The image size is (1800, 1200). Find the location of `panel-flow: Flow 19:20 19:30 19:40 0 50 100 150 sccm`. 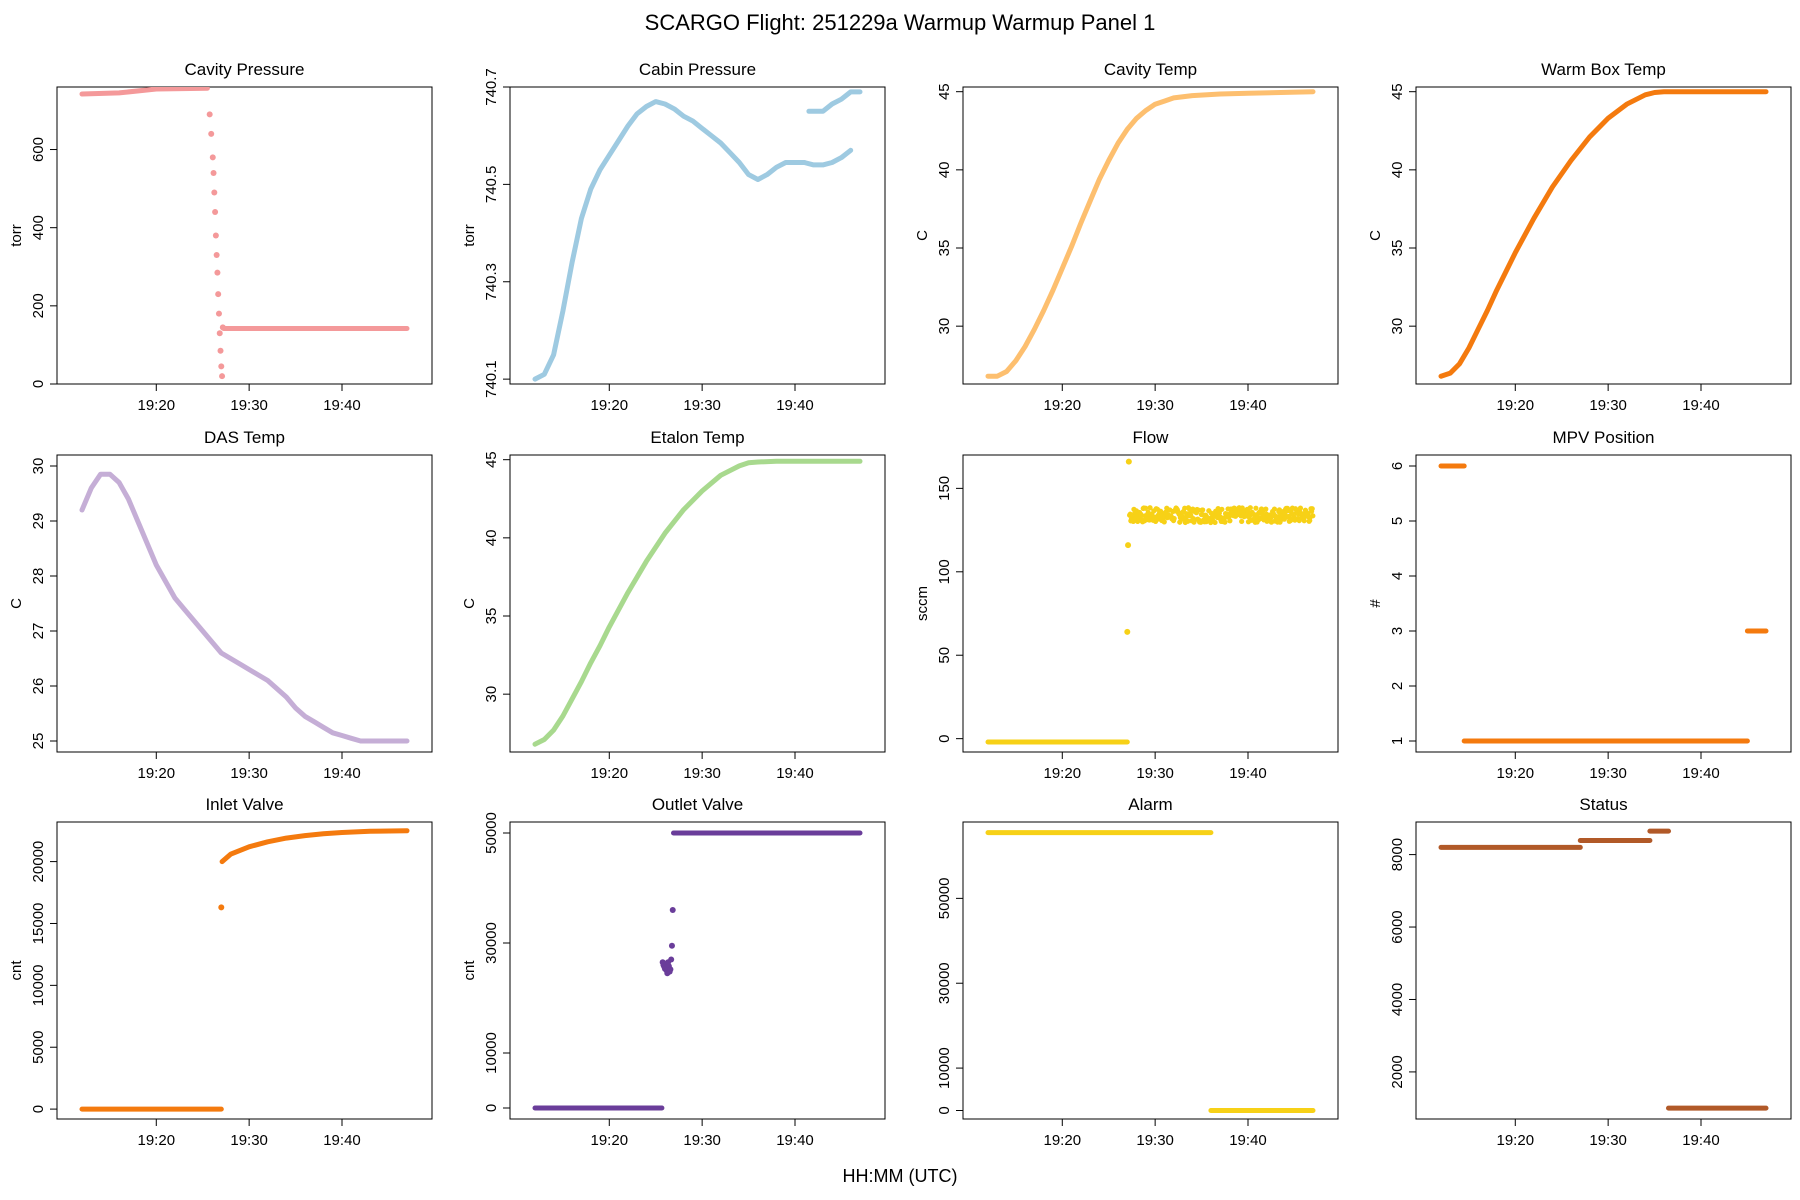

panel-flow: Flow 19:20 19:30 19:40 0 50 100 150 sccm is located at coordinates (1126, 605).